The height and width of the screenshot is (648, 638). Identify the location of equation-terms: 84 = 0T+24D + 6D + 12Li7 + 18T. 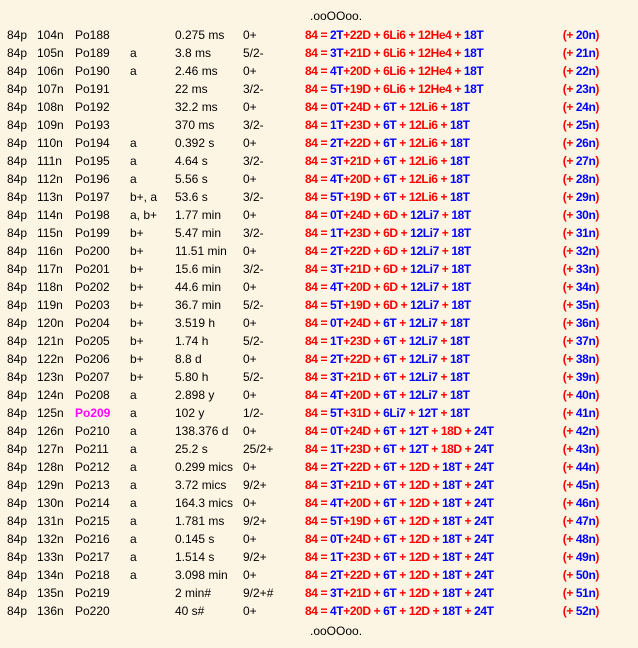
(388, 215).